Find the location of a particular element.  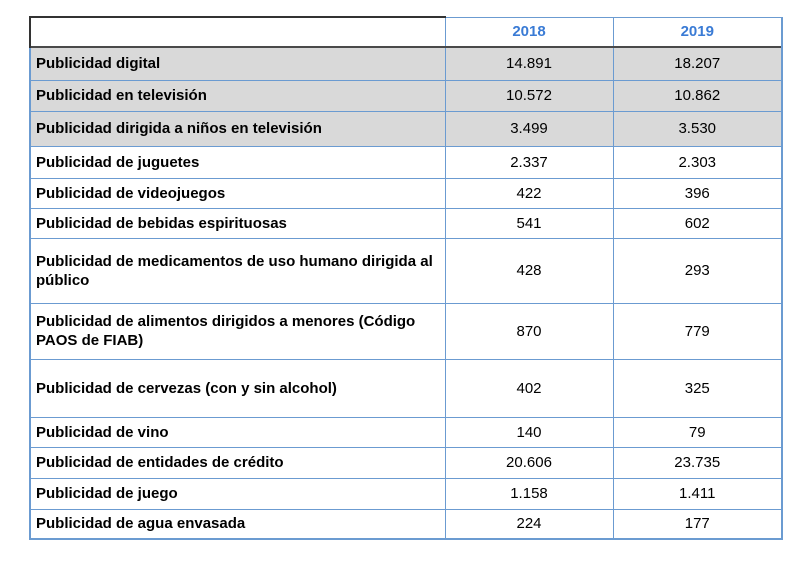

value-2018: 870 is located at coordinates (529, 331).